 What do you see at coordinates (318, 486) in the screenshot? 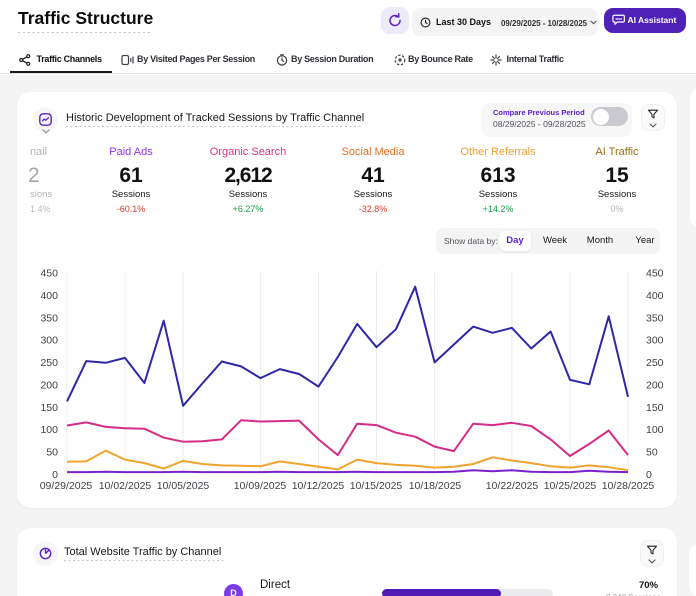
I see `svg-text: 10/12/2025` at bounding box center [318, 486].